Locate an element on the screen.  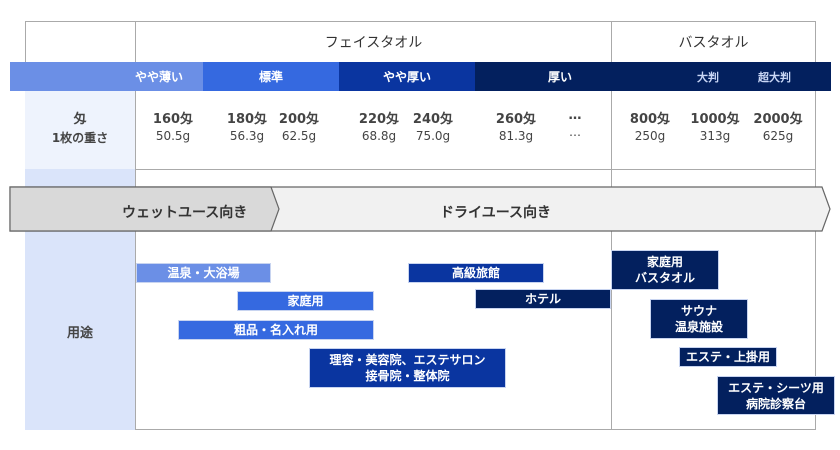
unit-label: 匁 is located at coordinates (80, 119).